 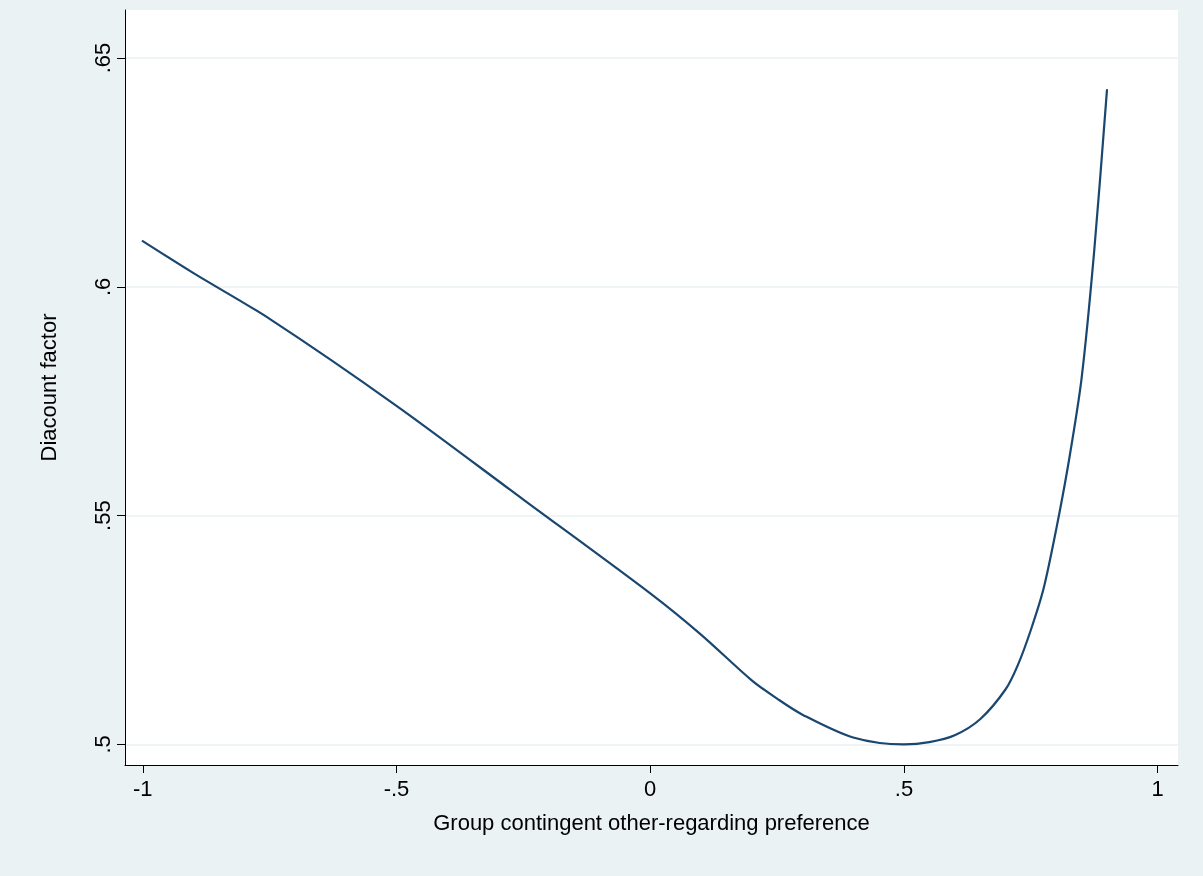 What do you see at coordinates (102, 744) in the screenshot?
I see `y-tick-label: .5` at bounding box center [102, 744].